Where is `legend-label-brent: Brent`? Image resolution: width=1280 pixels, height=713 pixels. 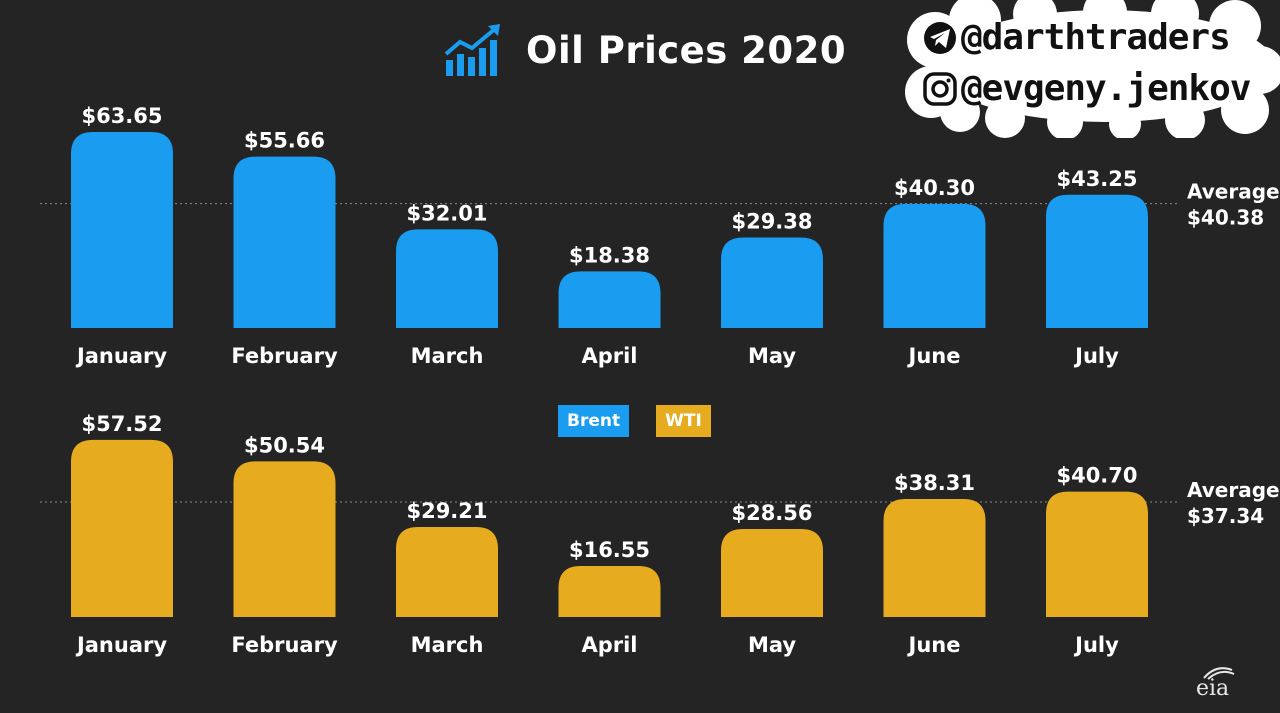
legend-label-brent: Brent is located at coordinates (594, 421).